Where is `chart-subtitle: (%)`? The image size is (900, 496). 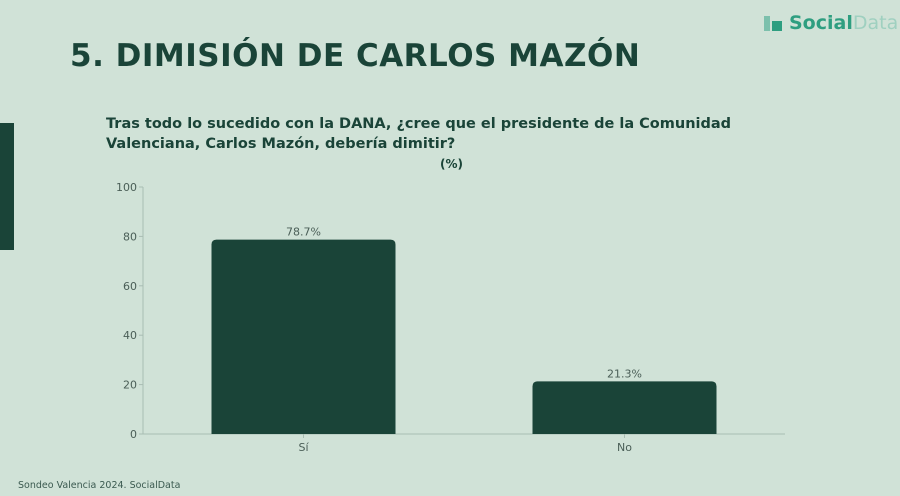 chart-subtitle: (%) is located at coordinates (451, 164).